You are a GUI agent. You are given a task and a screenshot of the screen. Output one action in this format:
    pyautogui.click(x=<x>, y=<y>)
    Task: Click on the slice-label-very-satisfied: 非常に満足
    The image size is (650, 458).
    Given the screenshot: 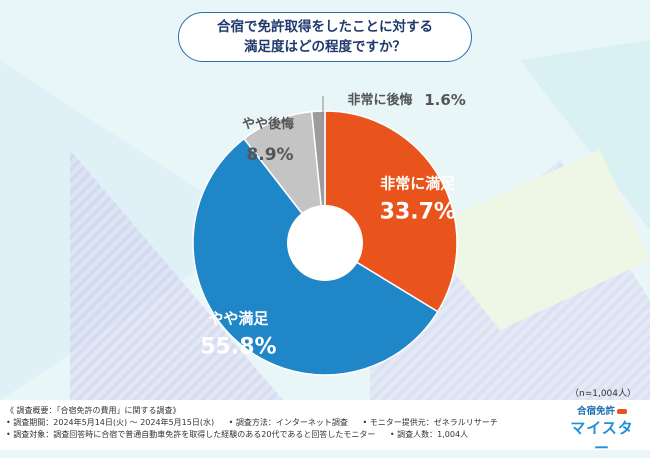 What is the action you would take?
    pyautogui.click(x=418, y=183)
    